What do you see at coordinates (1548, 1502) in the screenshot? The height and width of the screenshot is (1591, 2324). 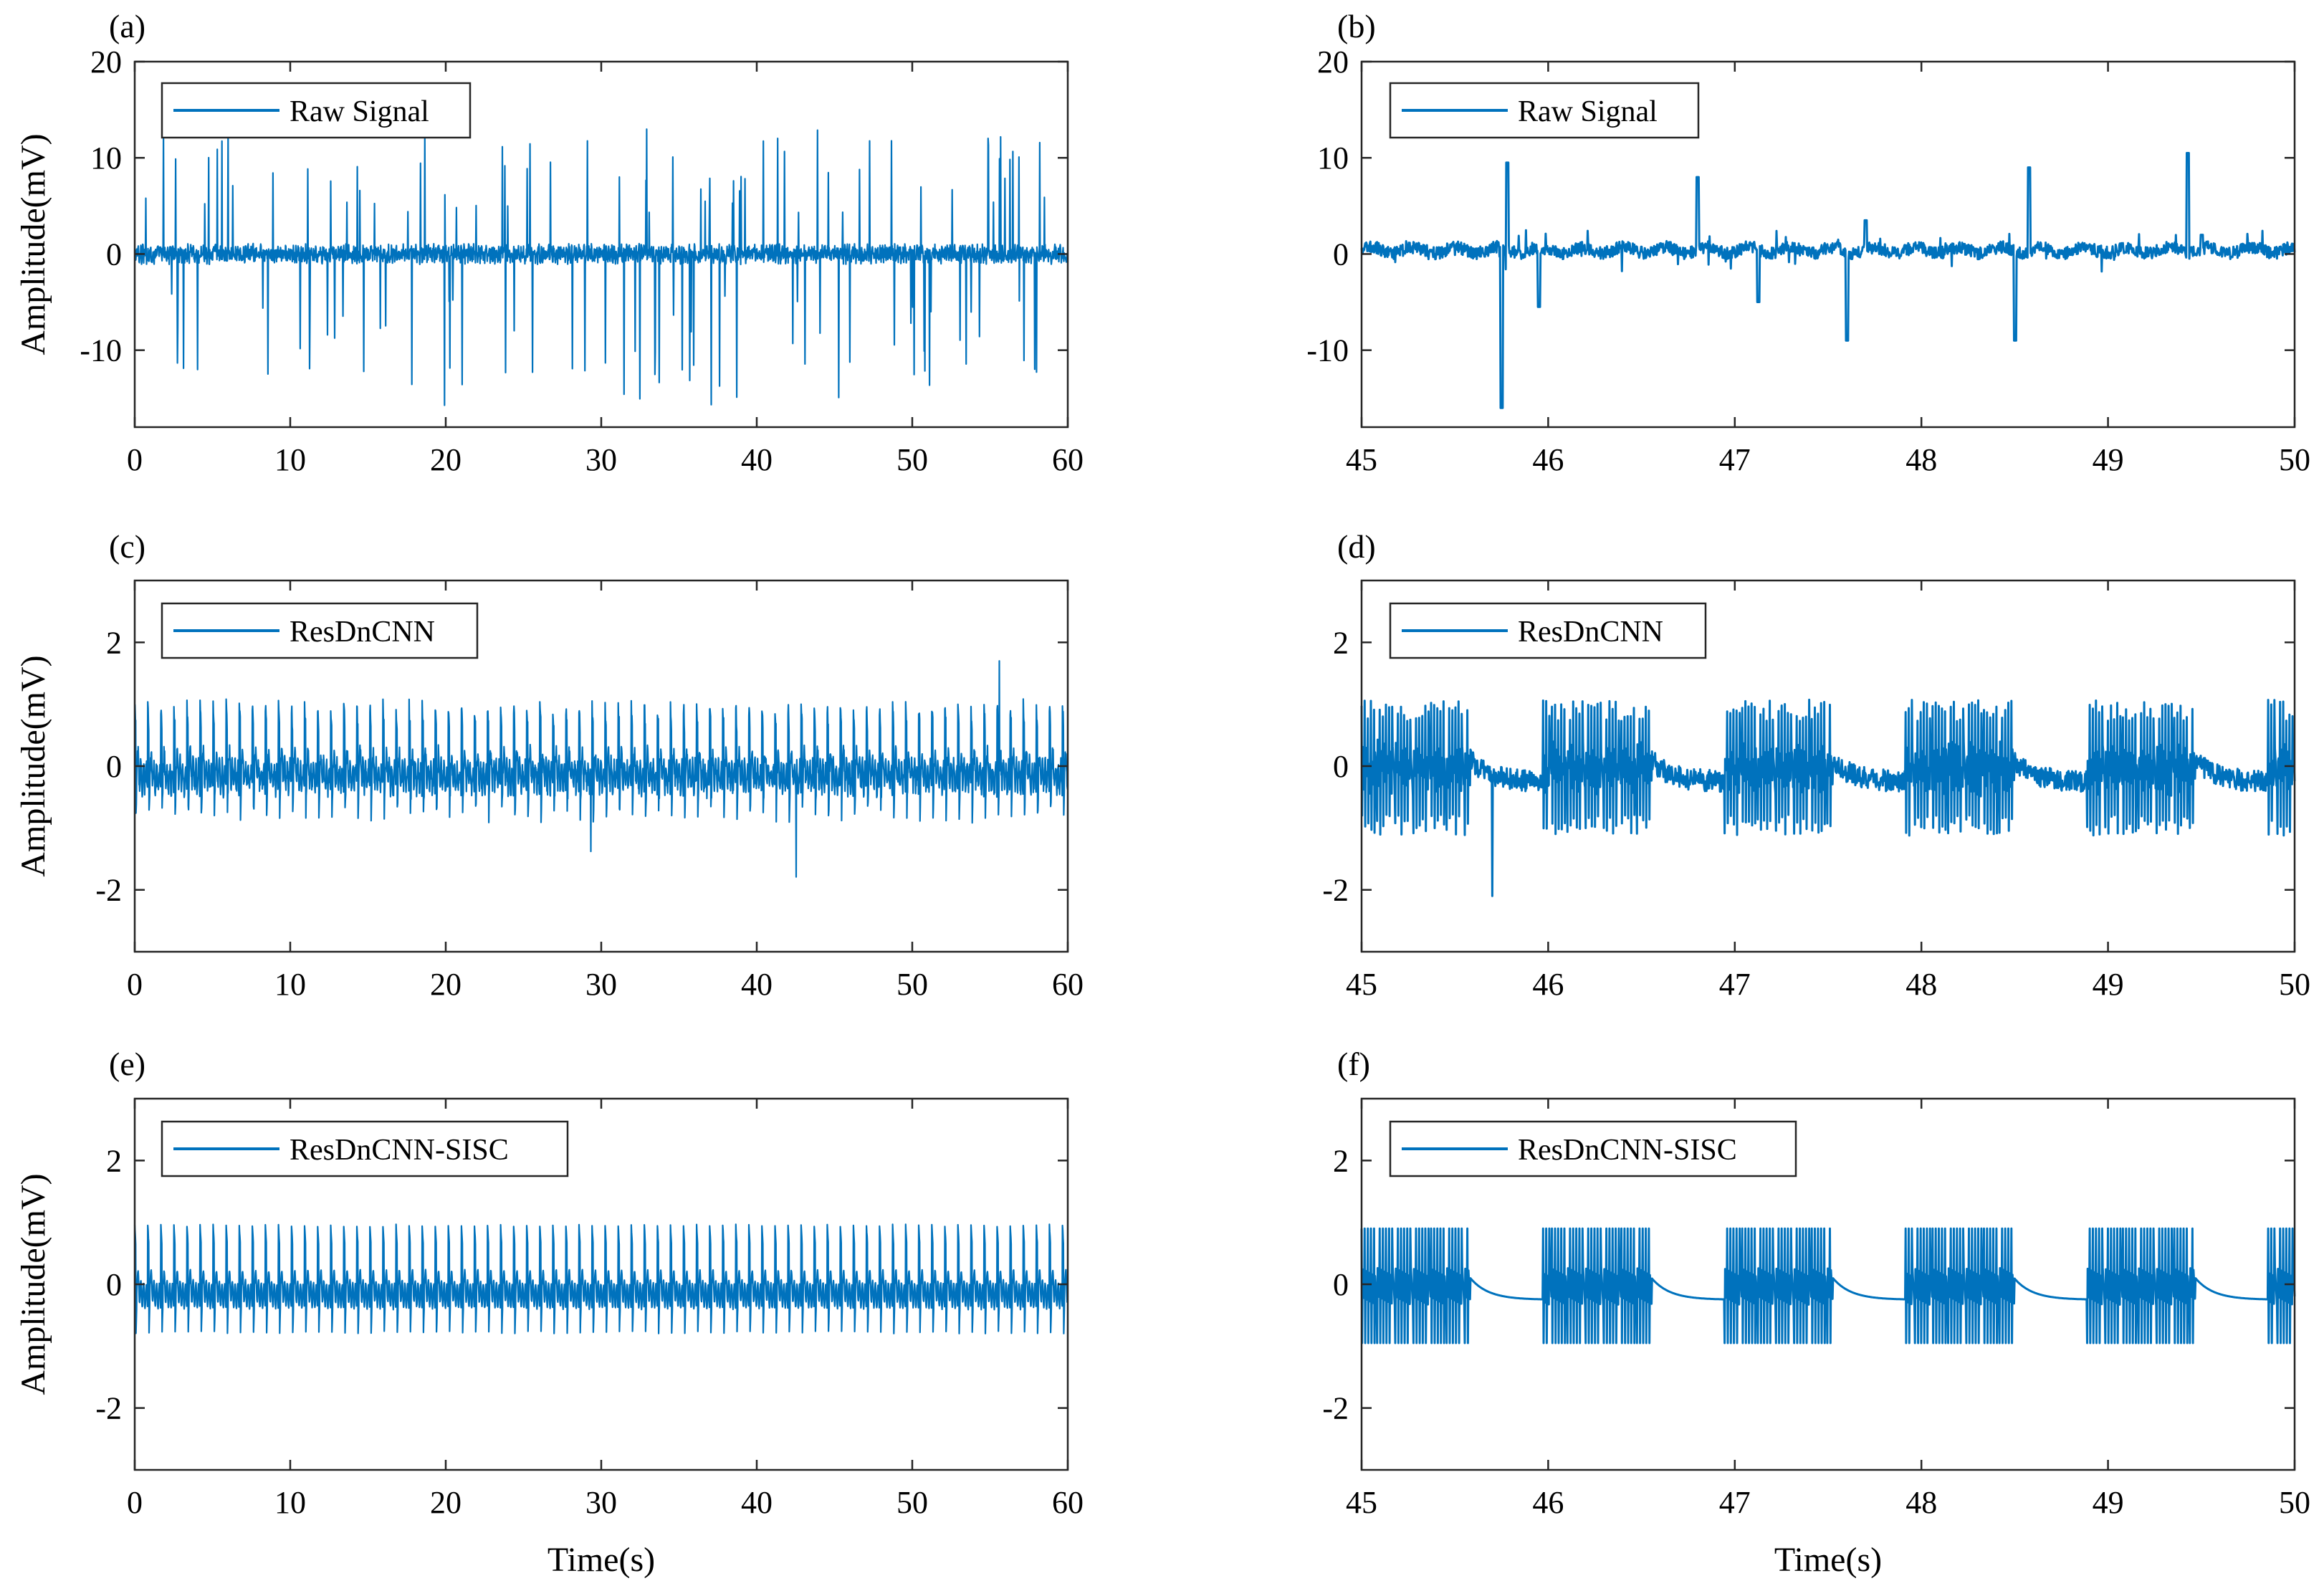 I see `x-tick-label-f-1: 46` at bounding box center [1548, 1502].